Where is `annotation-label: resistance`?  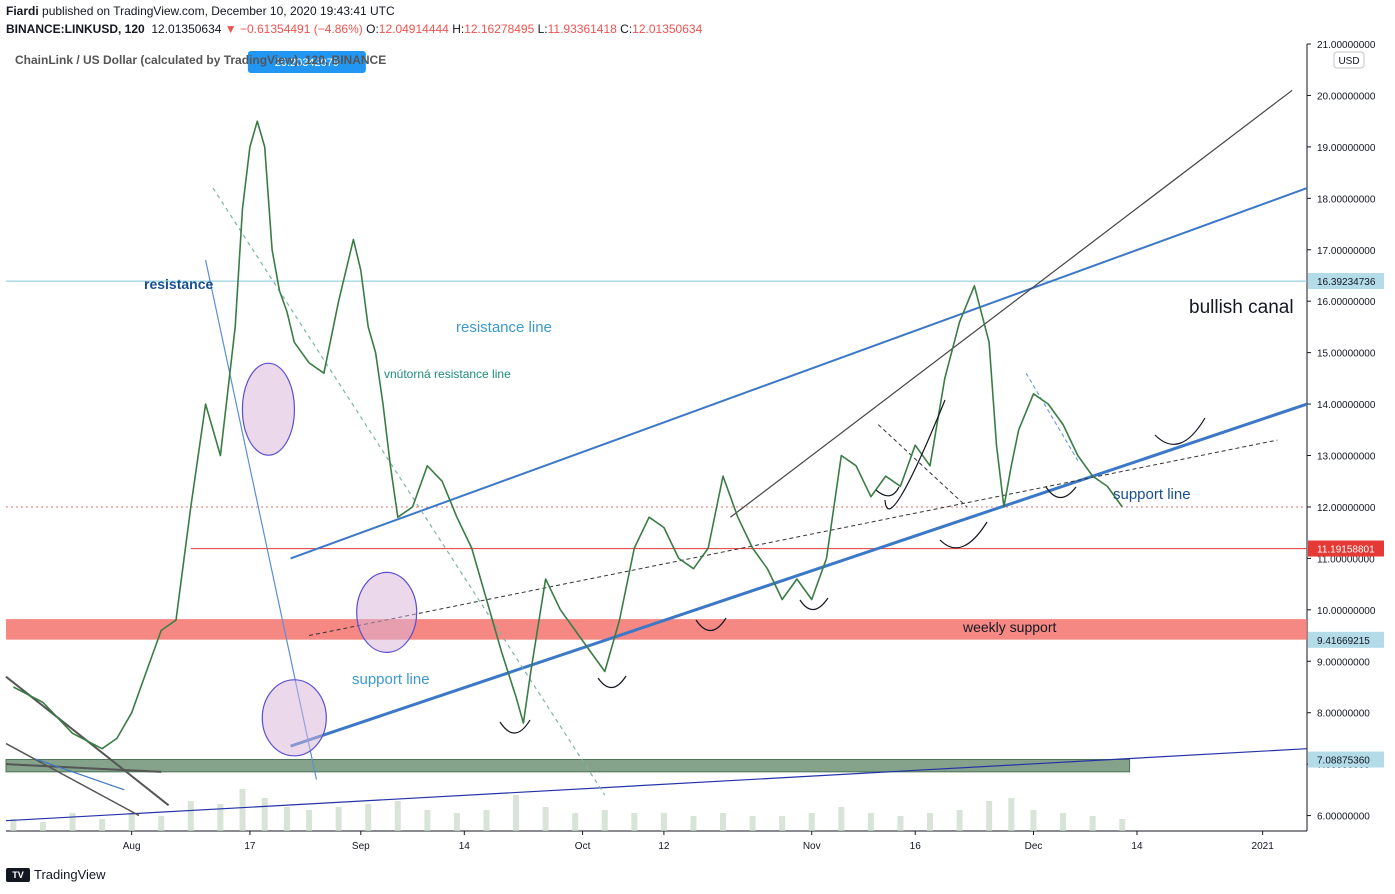 annotation-label: resistance is located at coordinates (178, 284).